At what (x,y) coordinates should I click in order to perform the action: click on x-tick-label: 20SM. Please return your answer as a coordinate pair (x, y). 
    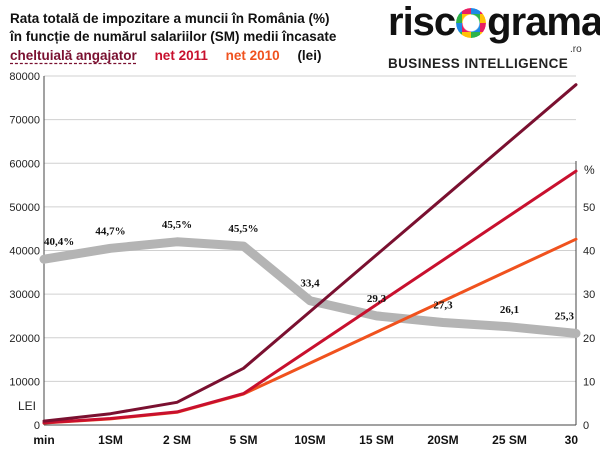
    Looking at the image, I should click on (442, 440).